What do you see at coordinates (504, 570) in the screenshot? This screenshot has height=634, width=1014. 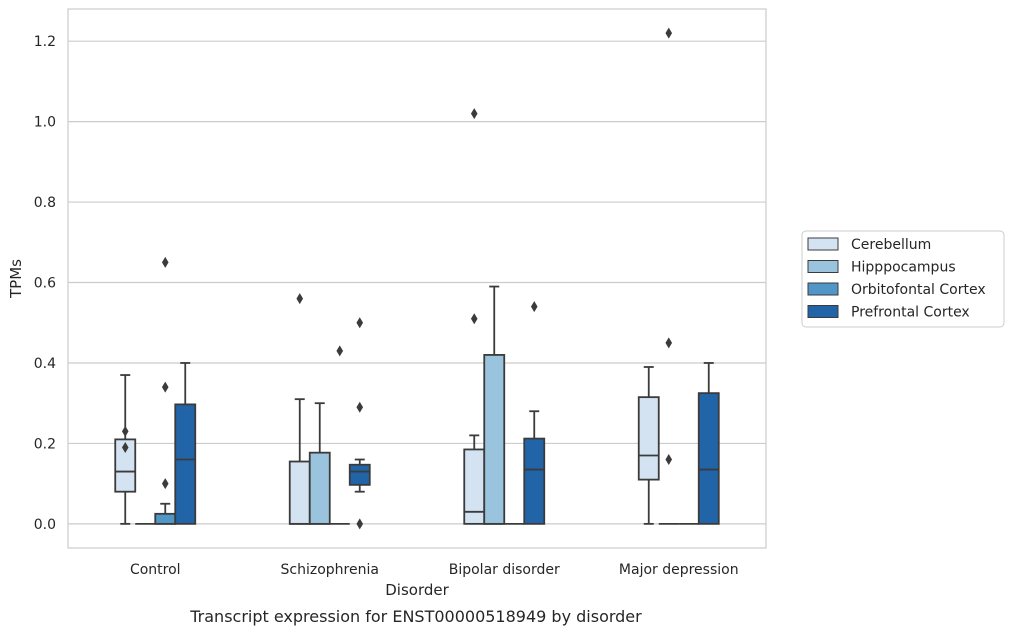 I see `x-tick-label: Bipolar disorder` at bounding box center [504, 570].